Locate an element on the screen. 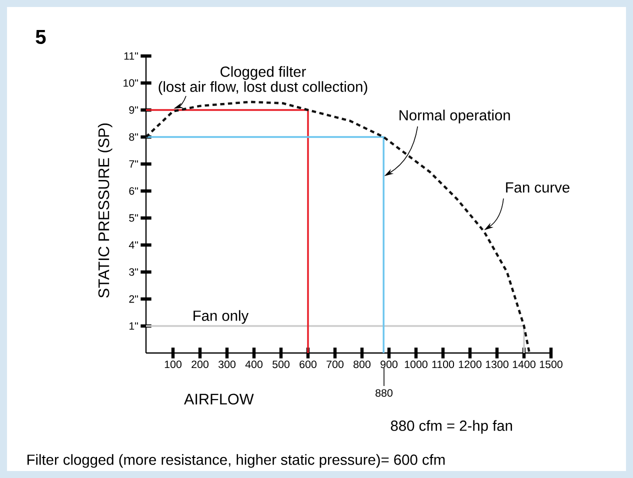  x-tick-label: 100 is located at coordinates (173, 364).